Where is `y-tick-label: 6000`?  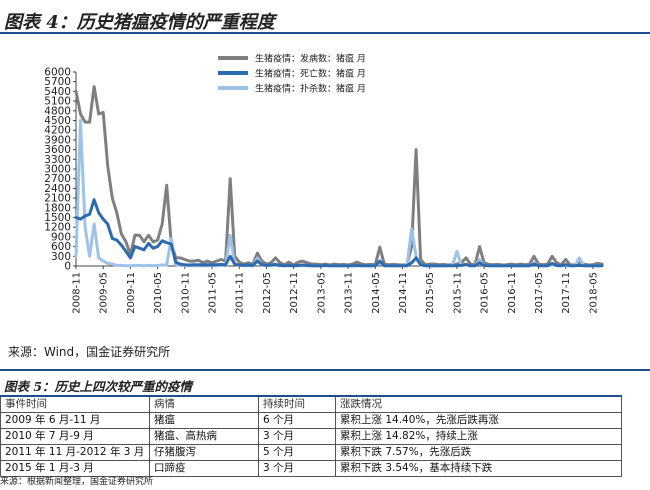 y-tick-label: 6000 is located at coordinates (57, 73).